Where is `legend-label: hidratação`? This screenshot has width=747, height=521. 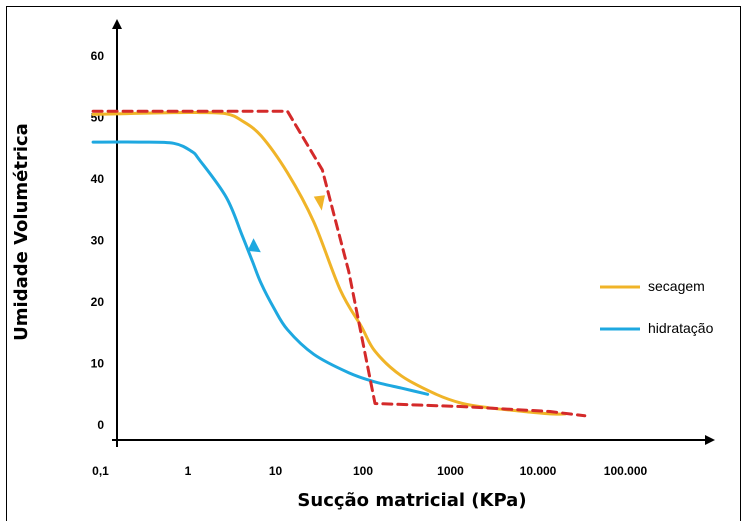
legend-label: hidratação is located at coordinates (681, 328).